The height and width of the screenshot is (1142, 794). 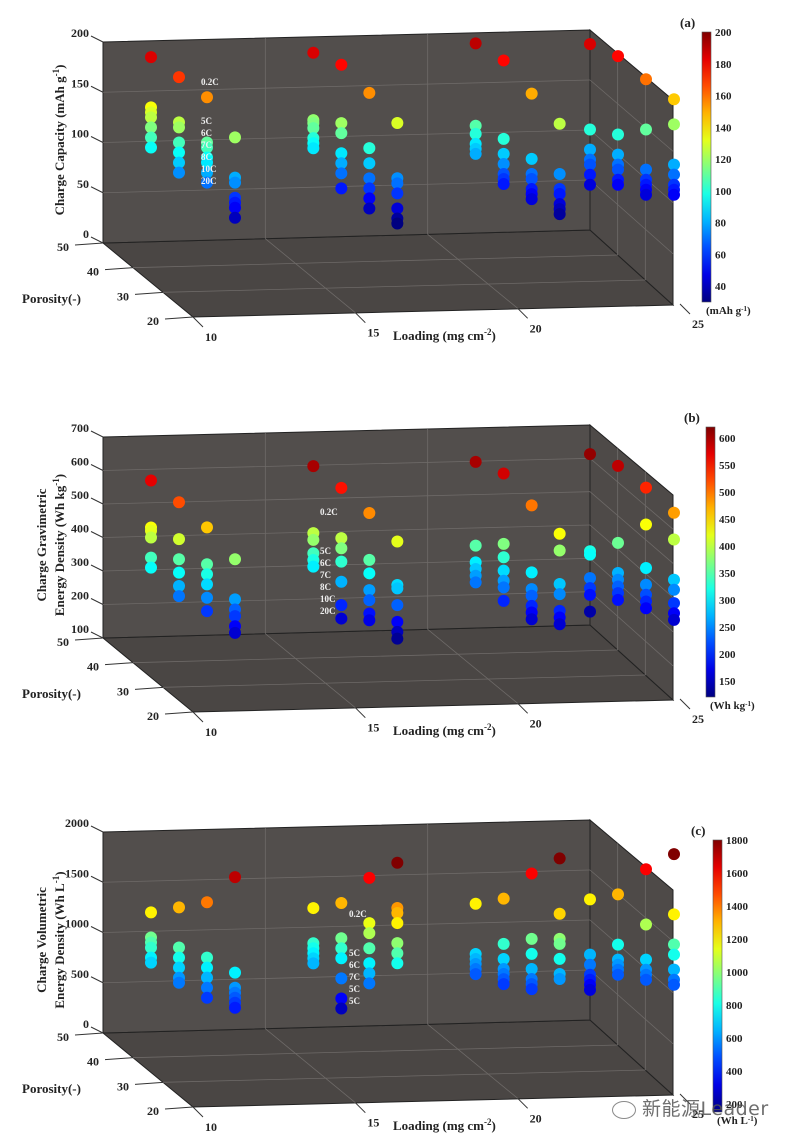 What do you see at coordinates (494, 1125) in the screenshot?
I see `x-axis-label-end: )` at bounding box center [494, 1125].